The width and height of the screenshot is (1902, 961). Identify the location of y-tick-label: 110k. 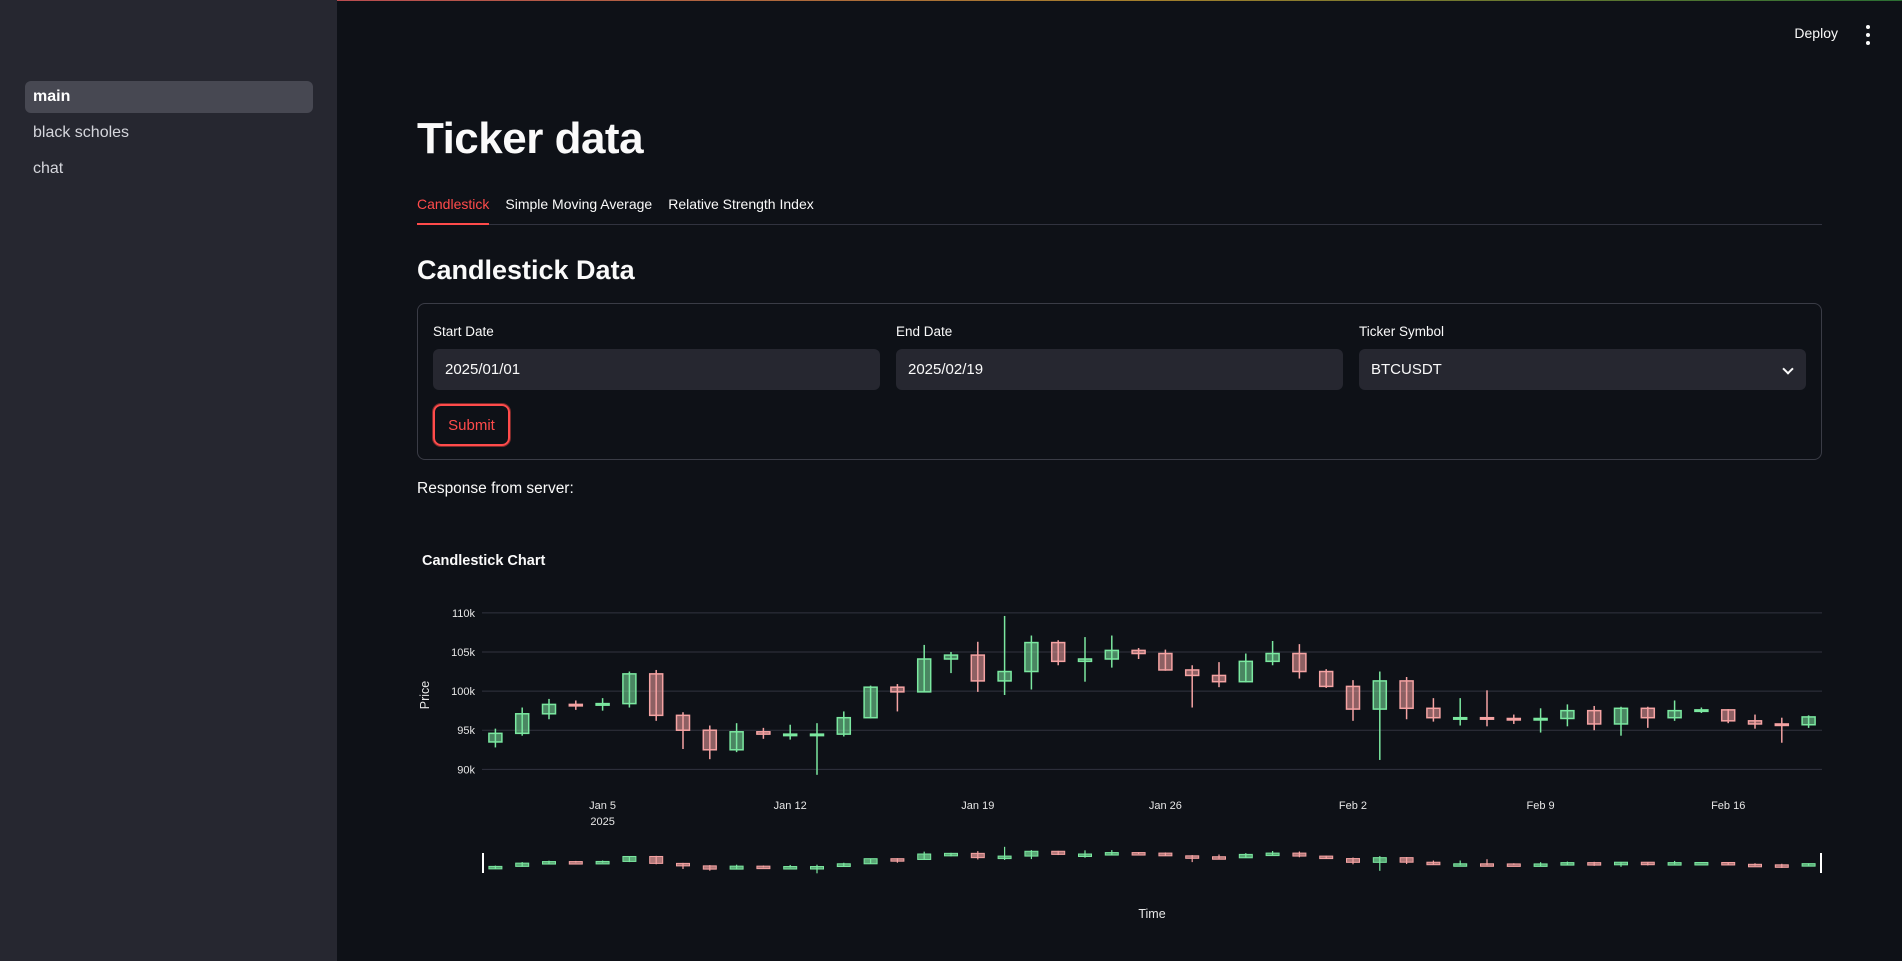
(464, 614).